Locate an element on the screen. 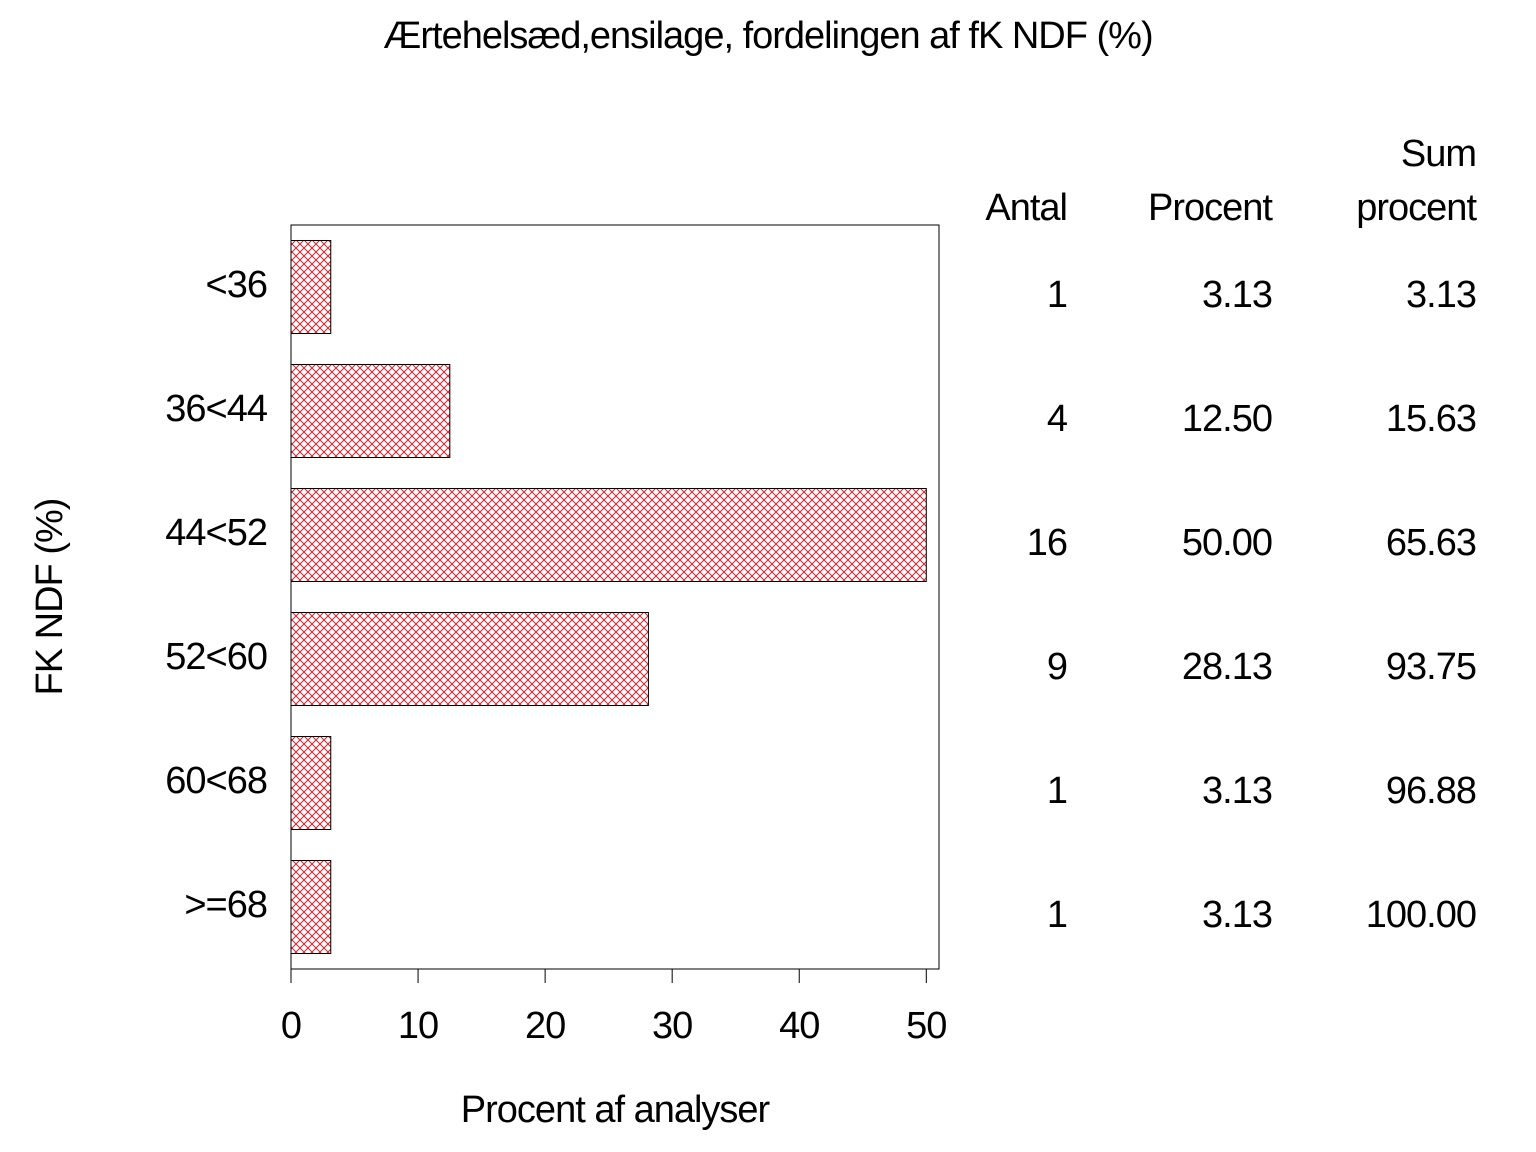 The height and width of the screenshot is (1152, 1536). table-cumulative: 96.88 is located at coordinates (1431, 791).